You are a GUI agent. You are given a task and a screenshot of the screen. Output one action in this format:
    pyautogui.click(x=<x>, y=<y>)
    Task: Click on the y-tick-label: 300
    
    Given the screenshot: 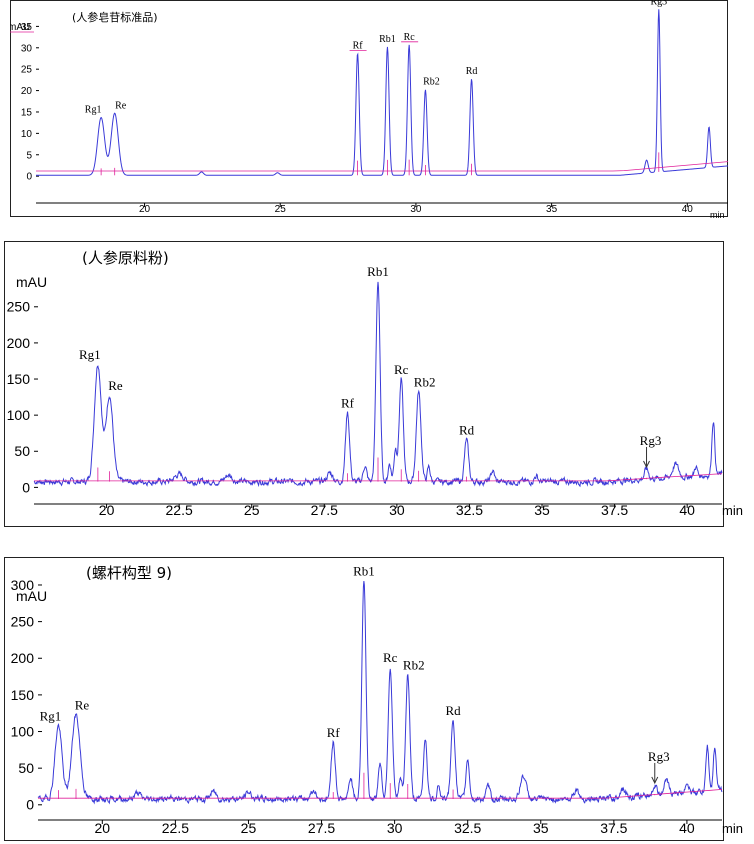 What is the action you would take?
    pyautogui.click(x=23, y=585)
    